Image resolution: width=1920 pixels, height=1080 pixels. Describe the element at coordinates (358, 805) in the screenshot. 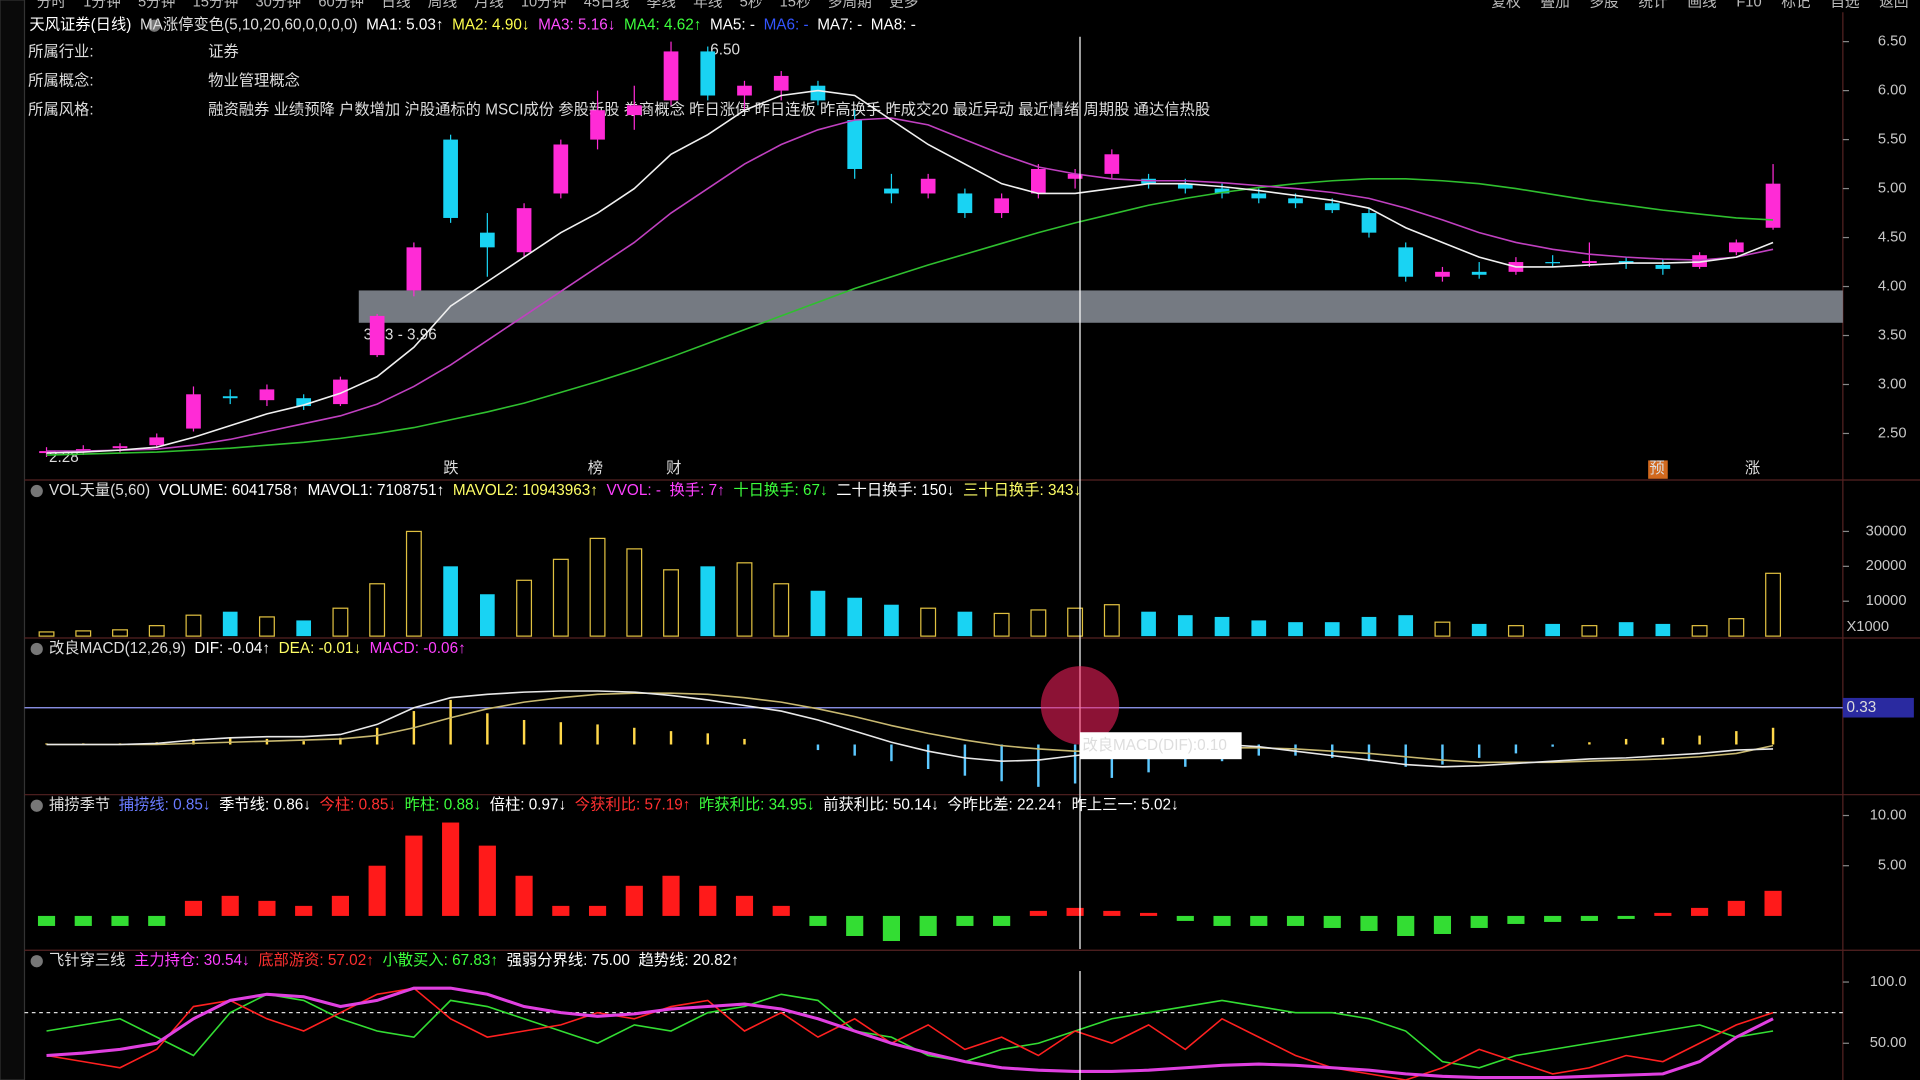

I see `header-item: 今柱: 0.85↓` at that location.